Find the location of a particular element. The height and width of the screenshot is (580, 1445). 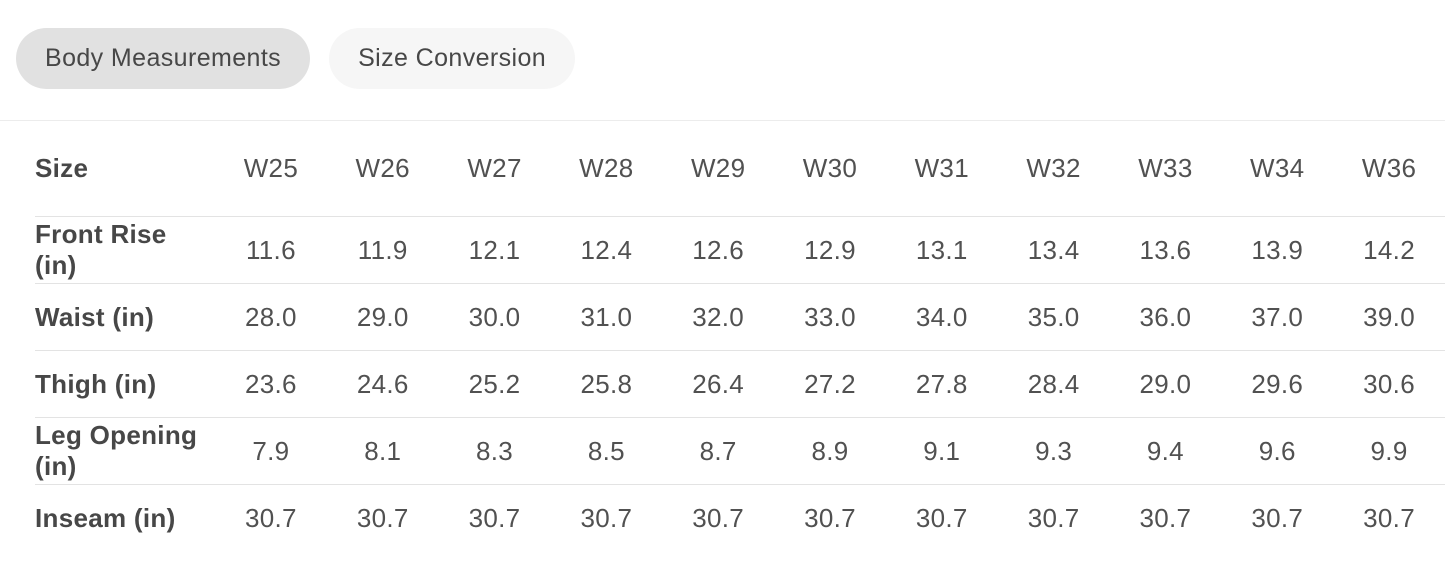

cell-value: 8.5 is located at coordinates (606, 451).